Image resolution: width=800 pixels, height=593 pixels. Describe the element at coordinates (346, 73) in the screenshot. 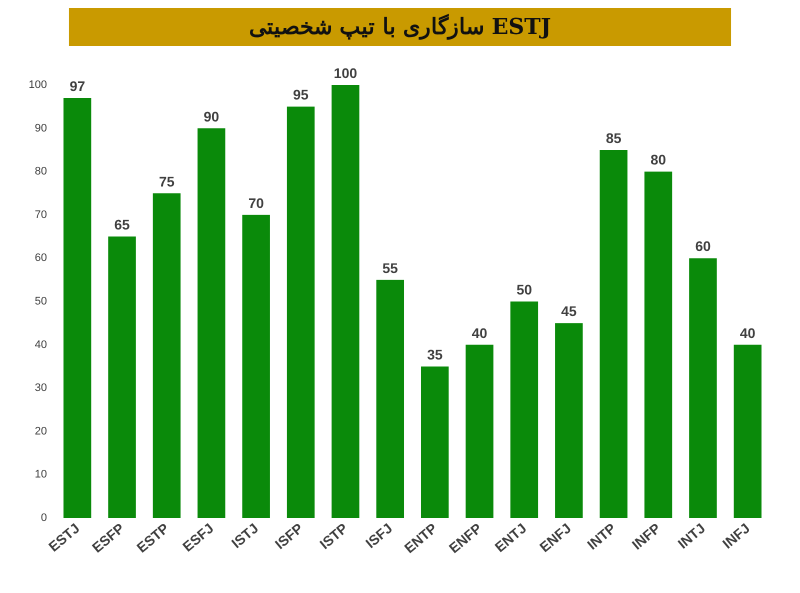

I see `data-label: 100` at that location.